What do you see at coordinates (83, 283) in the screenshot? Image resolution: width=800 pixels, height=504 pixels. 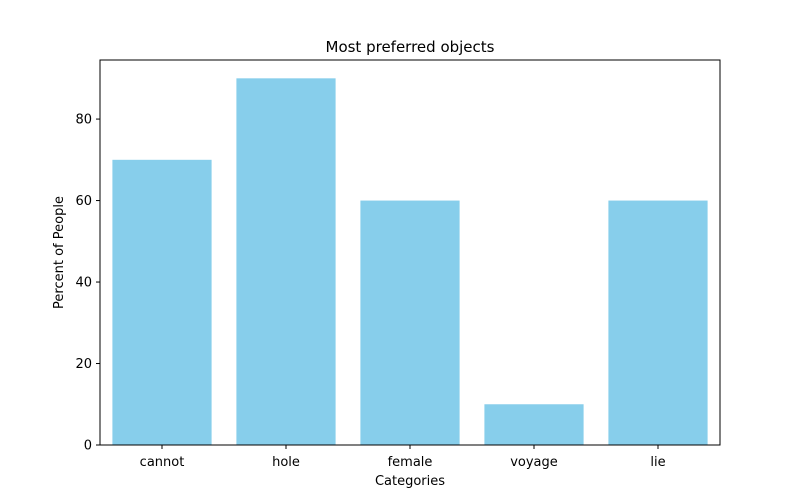 I see `y-tick-label: 40` at bounding box center [83, 283].